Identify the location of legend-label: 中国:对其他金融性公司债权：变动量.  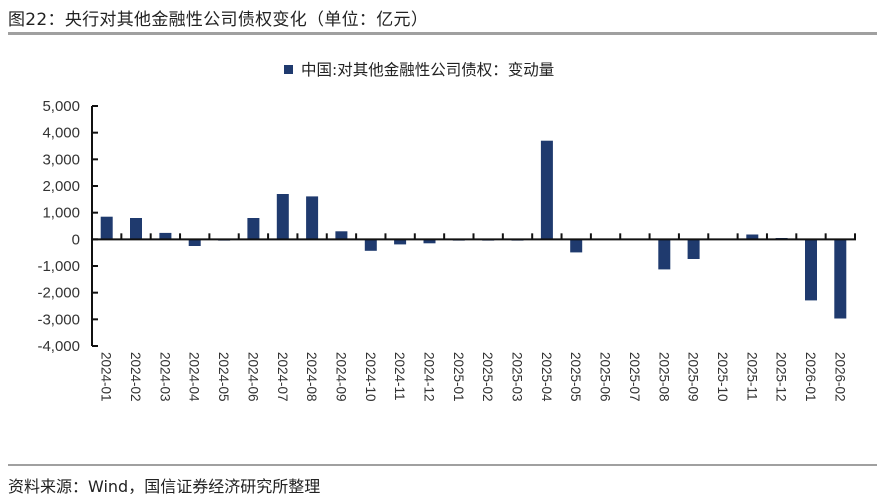
(428, 70).